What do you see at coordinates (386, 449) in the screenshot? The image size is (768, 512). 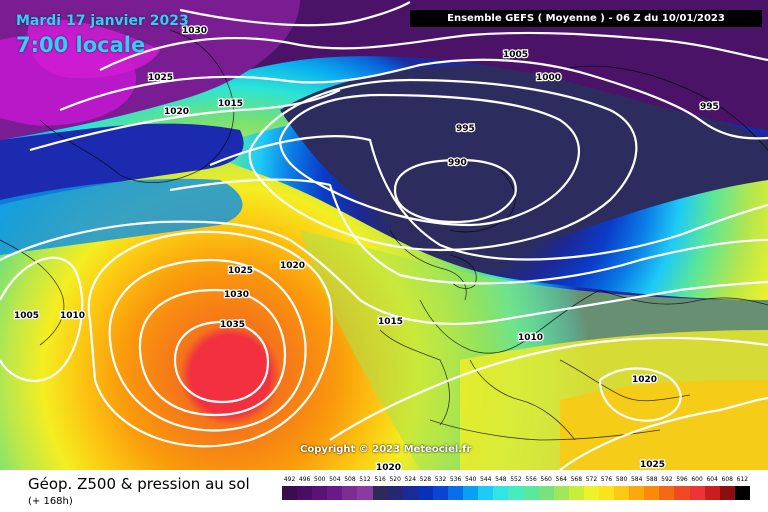 I see `copyright-text: Copyright © 2023 Meteociel.fr` at bounding box center [386, 449].